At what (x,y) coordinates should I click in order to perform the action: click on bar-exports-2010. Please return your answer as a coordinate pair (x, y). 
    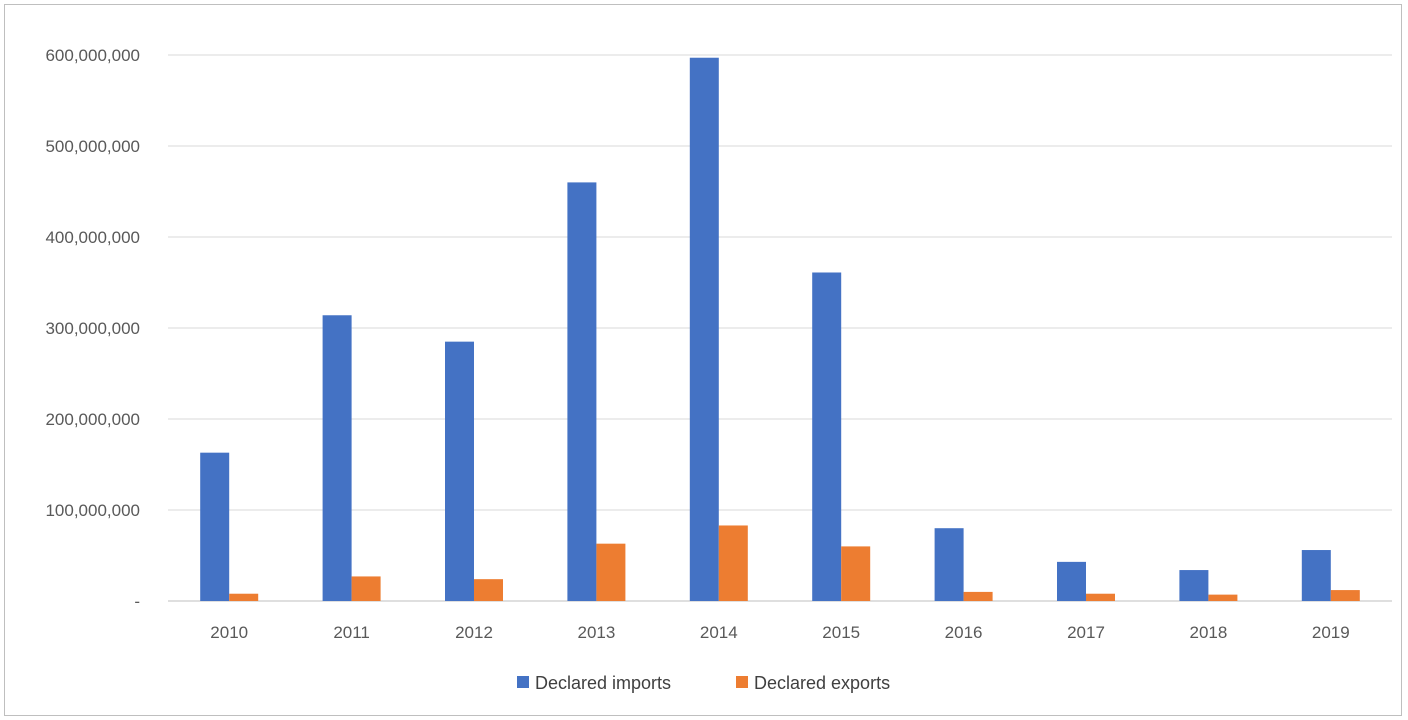
    Looking at the image, I should click on (244, 597).